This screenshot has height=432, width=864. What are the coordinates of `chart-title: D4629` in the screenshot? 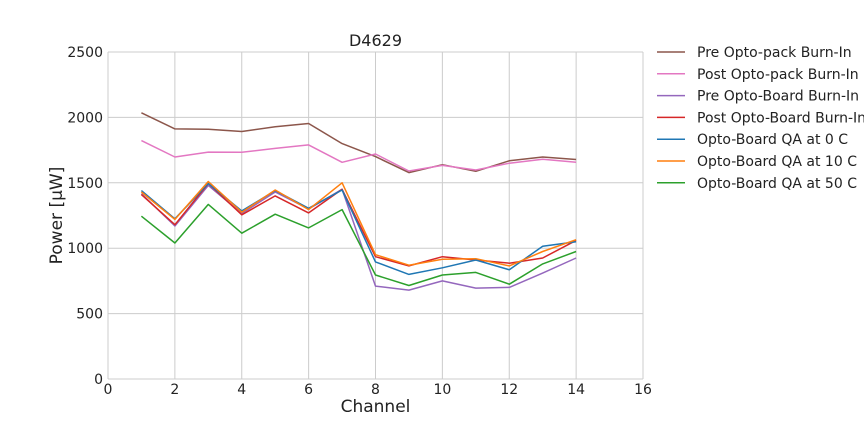 It's located at (375, 40).